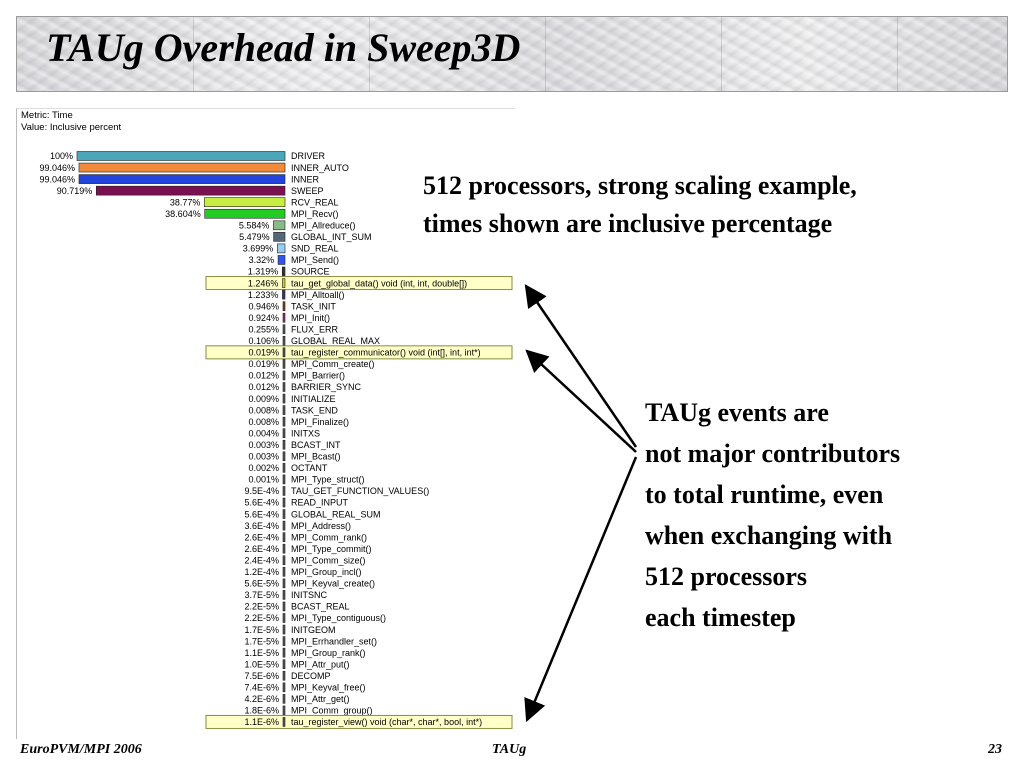  Describe the element at coordinates (328, 688) in the screenshot. I see `bar-name-label: MPI_Keyval_free()` at that location.